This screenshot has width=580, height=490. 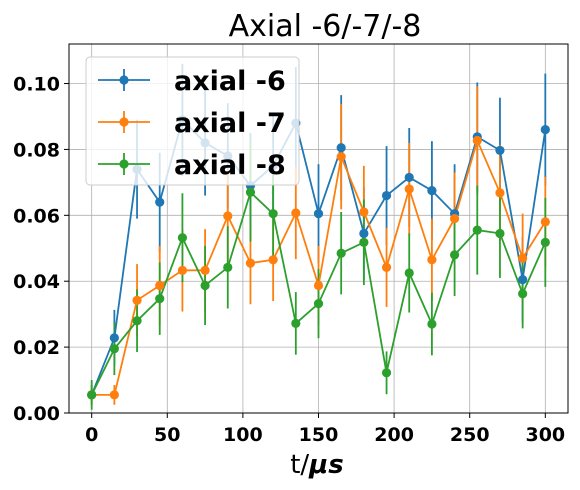 I want to click on y-tick-label: 0.00, so click(x=36, y=414).